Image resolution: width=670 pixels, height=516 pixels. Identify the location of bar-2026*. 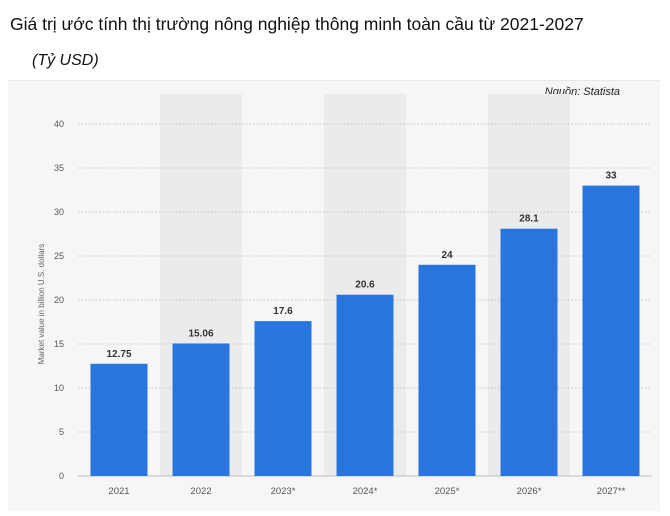
(529, 352).